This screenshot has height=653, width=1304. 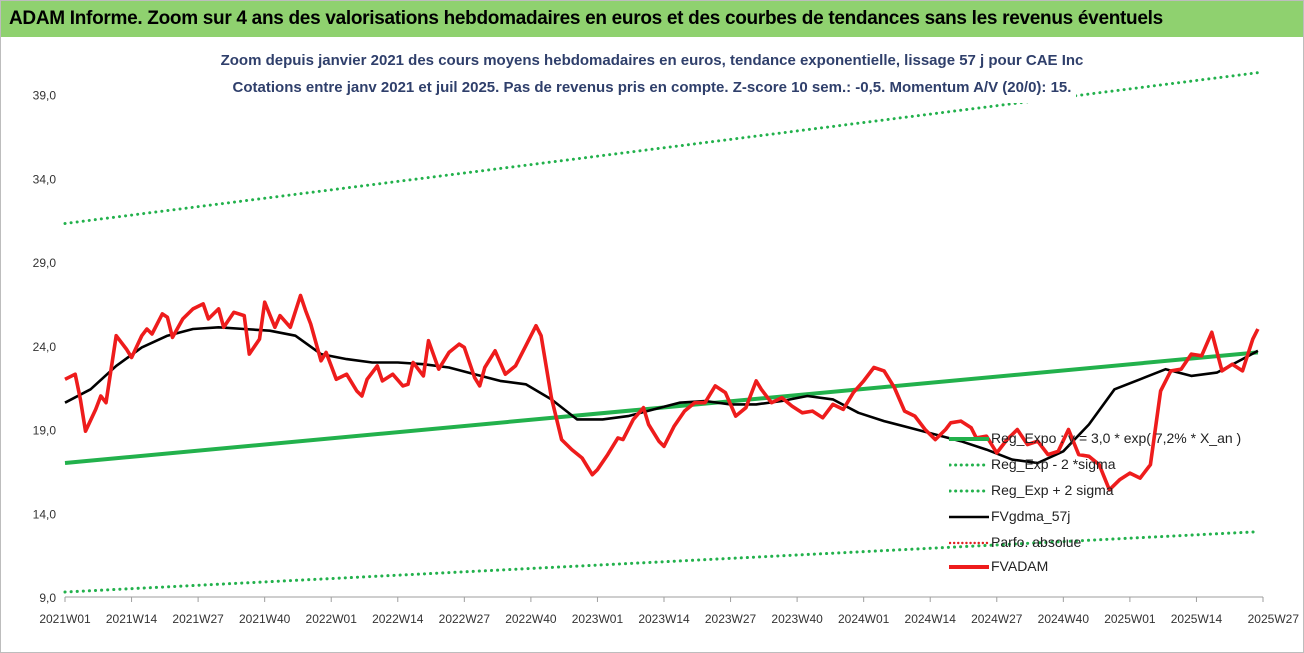 What do you see at coordinates (45, 347) in the screenshot?
I see `y-tick-label: 24,0` at bounding box center [45, 347].